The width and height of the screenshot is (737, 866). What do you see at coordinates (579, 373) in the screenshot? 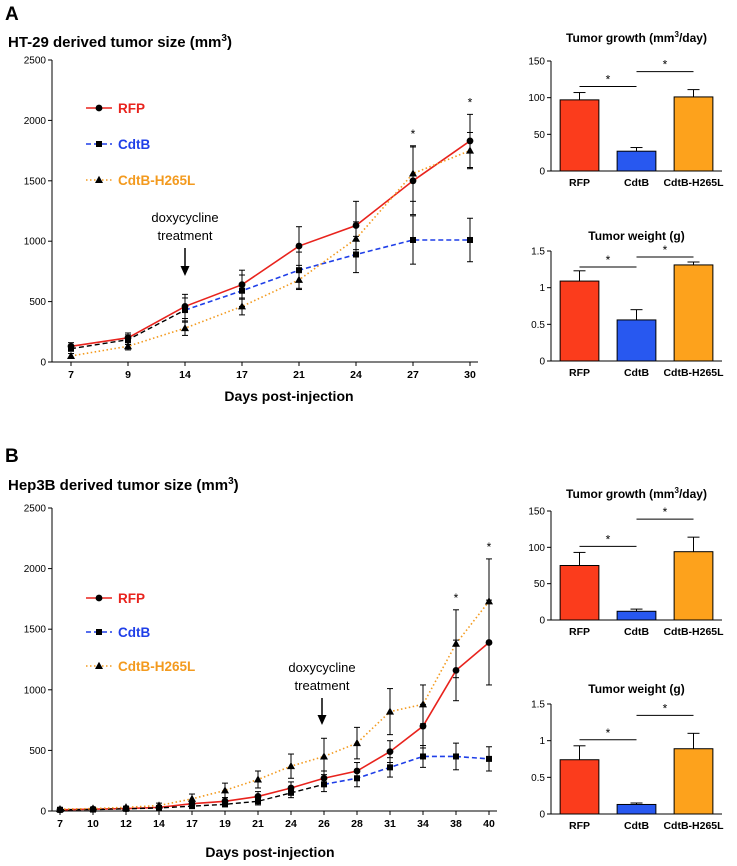
I see `panel-a-weight-xtick-label: RFP` at bounding box center [579, 373].